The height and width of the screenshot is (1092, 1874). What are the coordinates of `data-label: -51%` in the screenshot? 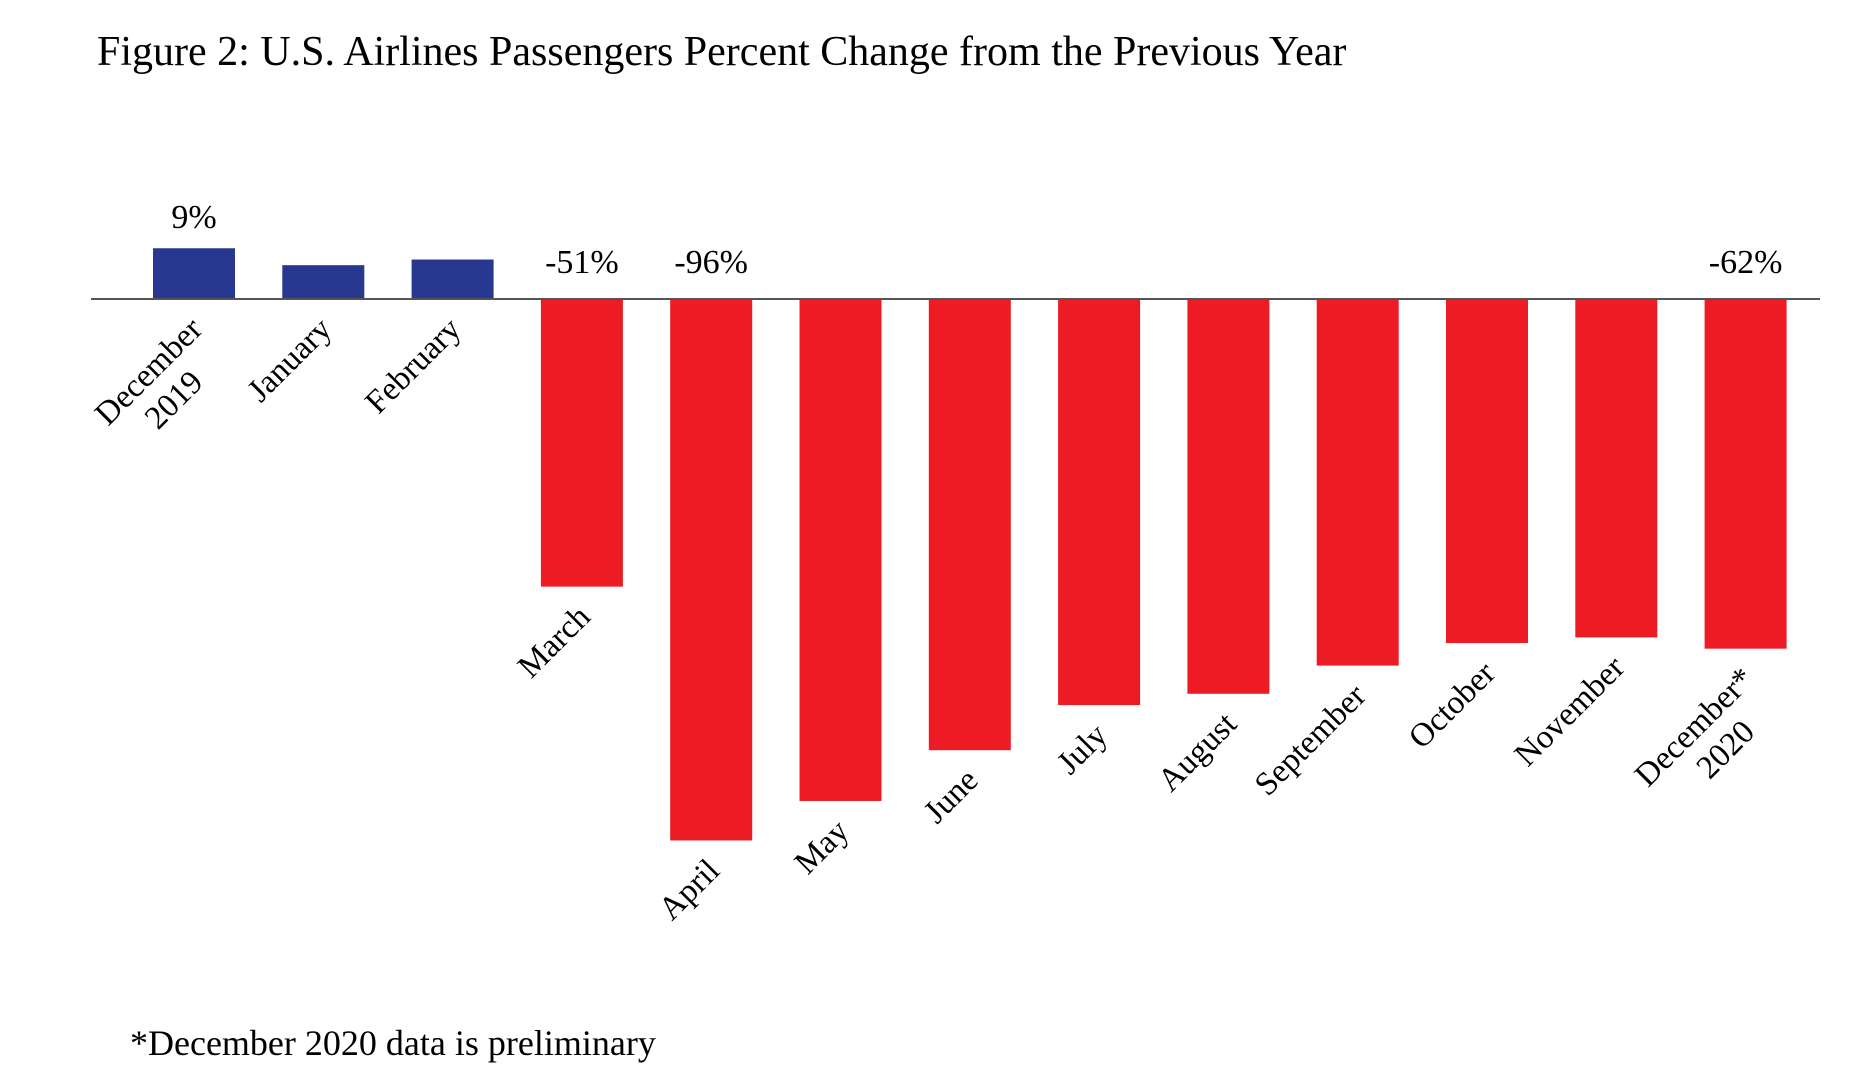 It's located at (582, 262).